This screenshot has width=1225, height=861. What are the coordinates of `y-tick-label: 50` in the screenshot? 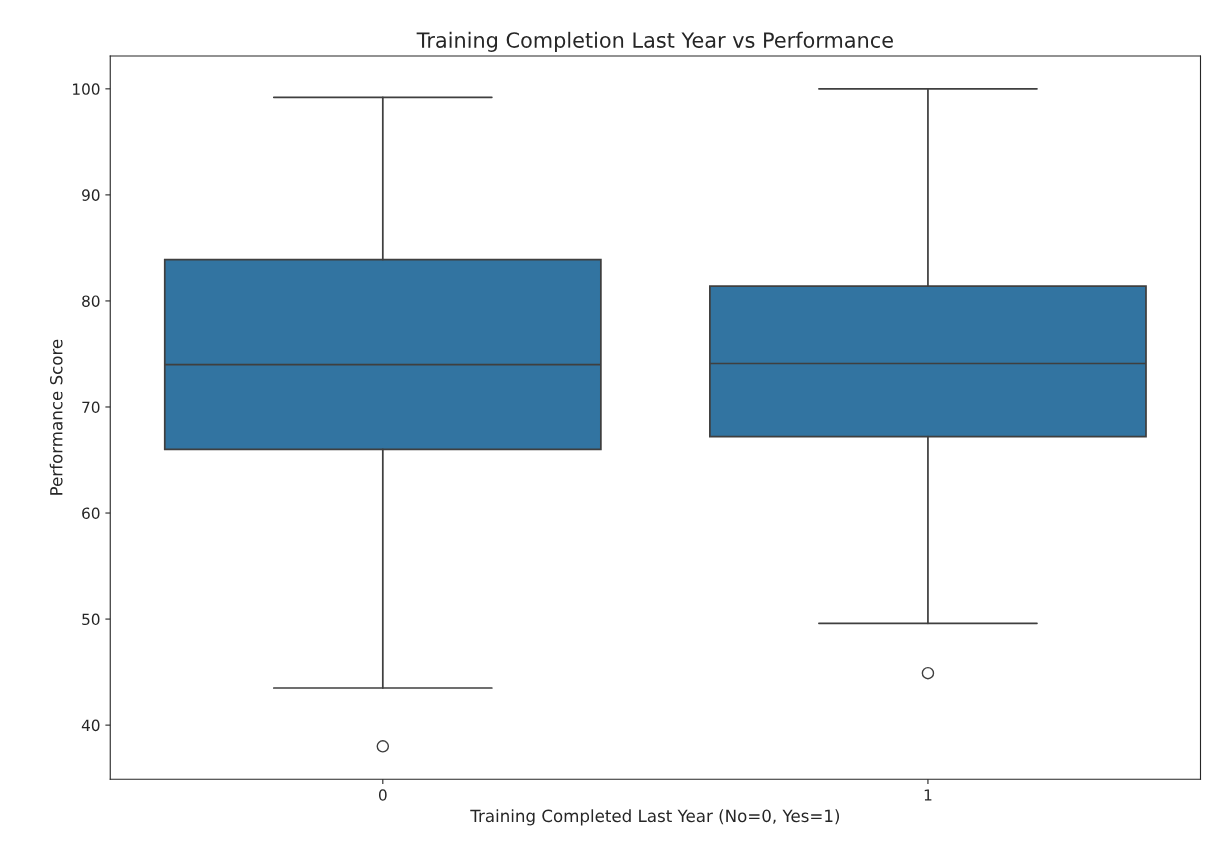 It's located at (91, 619).